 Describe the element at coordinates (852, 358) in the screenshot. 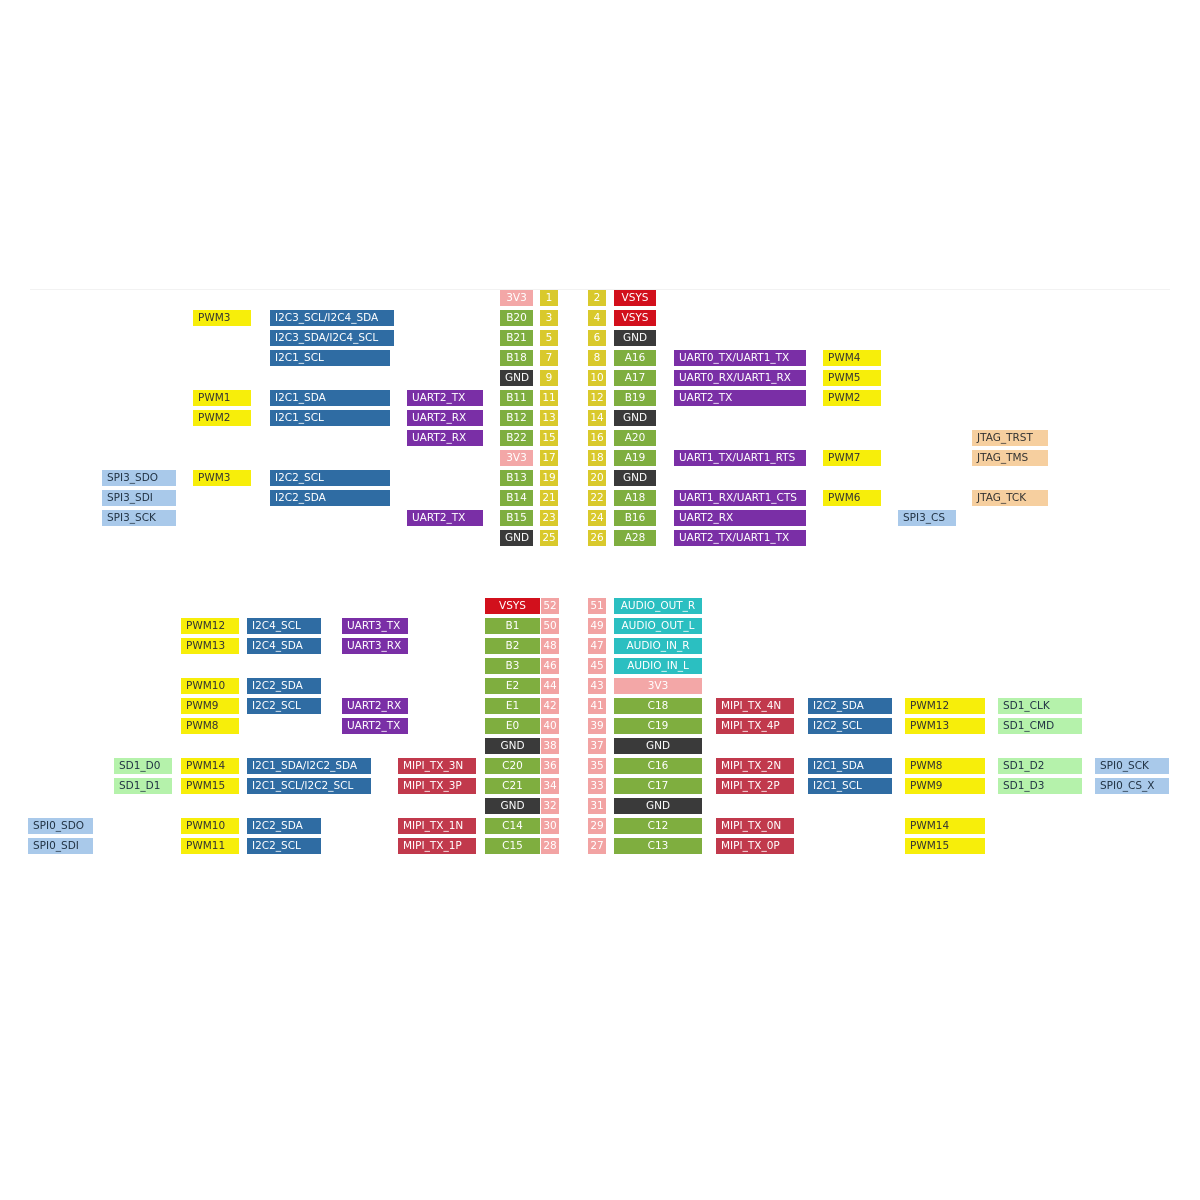

I see `pin-function: PWM4` at that location.